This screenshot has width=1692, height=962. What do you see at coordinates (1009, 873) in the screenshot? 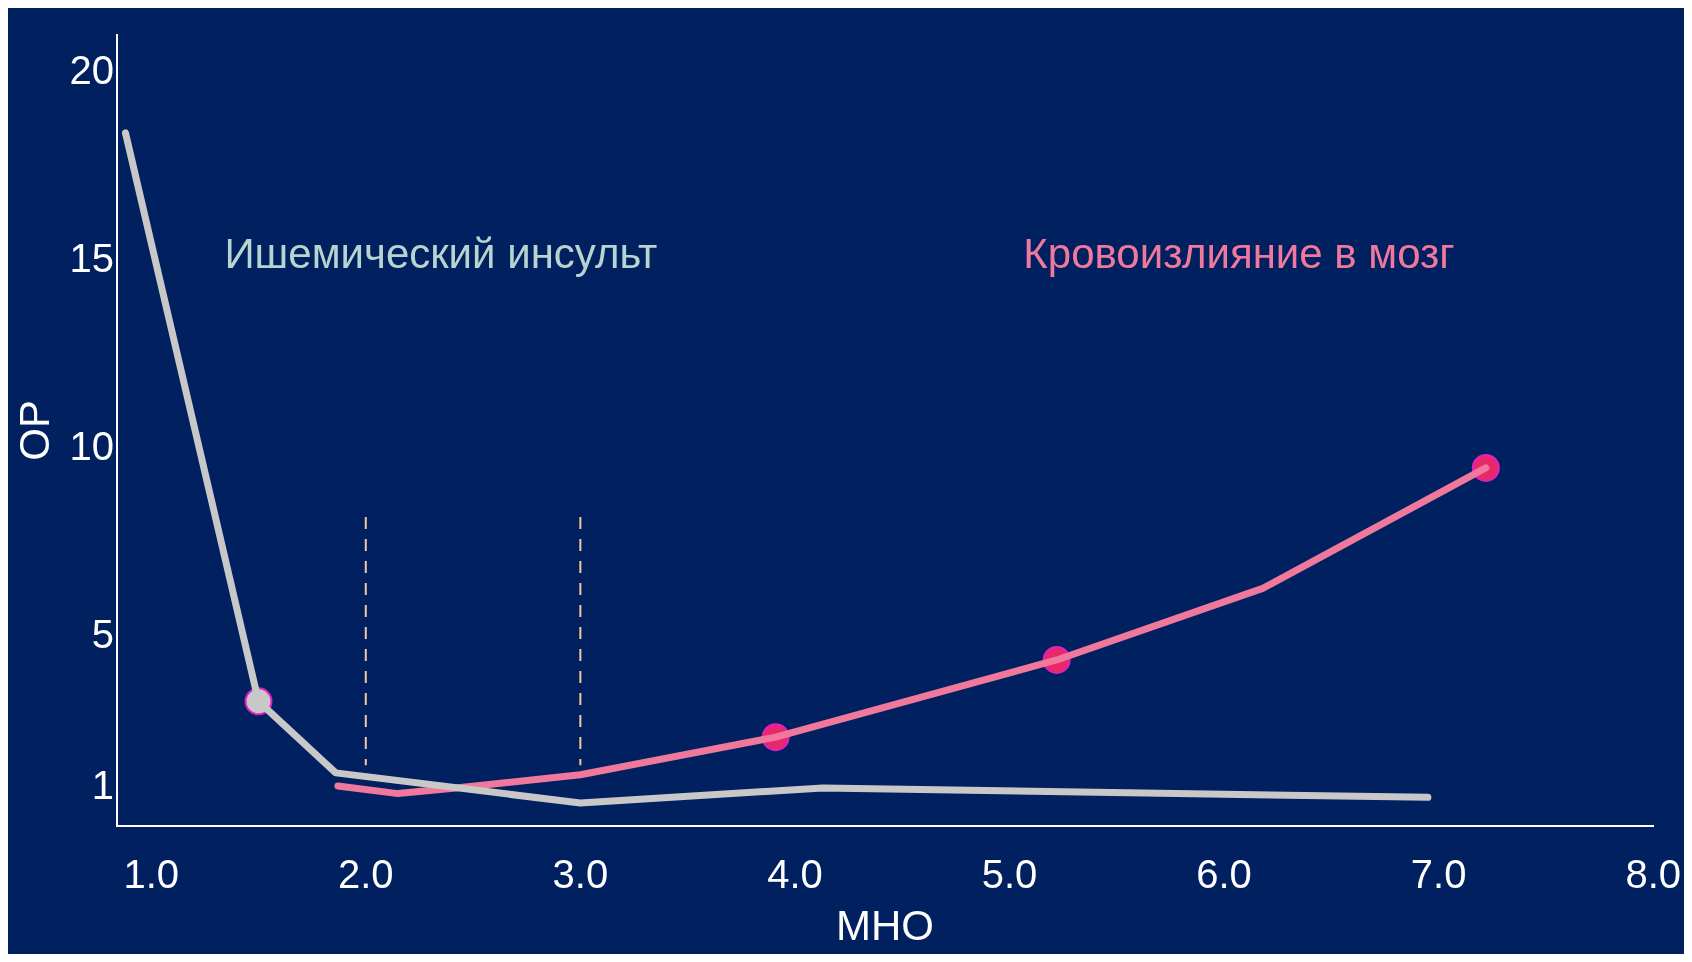
I see `x-tick-label: 5.0` at bounding box center [1009, 873].